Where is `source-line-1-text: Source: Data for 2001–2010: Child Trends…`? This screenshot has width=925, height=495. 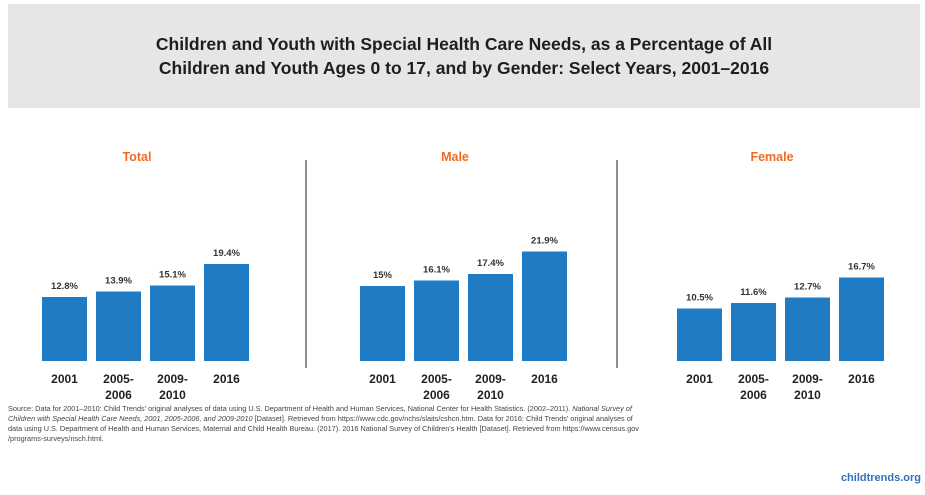 source-line-1-text: Source: Data for 2001–2010: Child Trends… is located at coordinates (290, 408).